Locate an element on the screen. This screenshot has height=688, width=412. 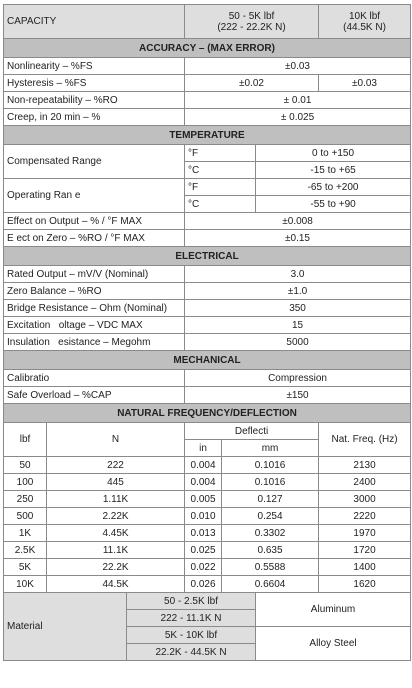
capacity-col1-lbf: 50 - 5K lbf is located at coordinates (251, 16).